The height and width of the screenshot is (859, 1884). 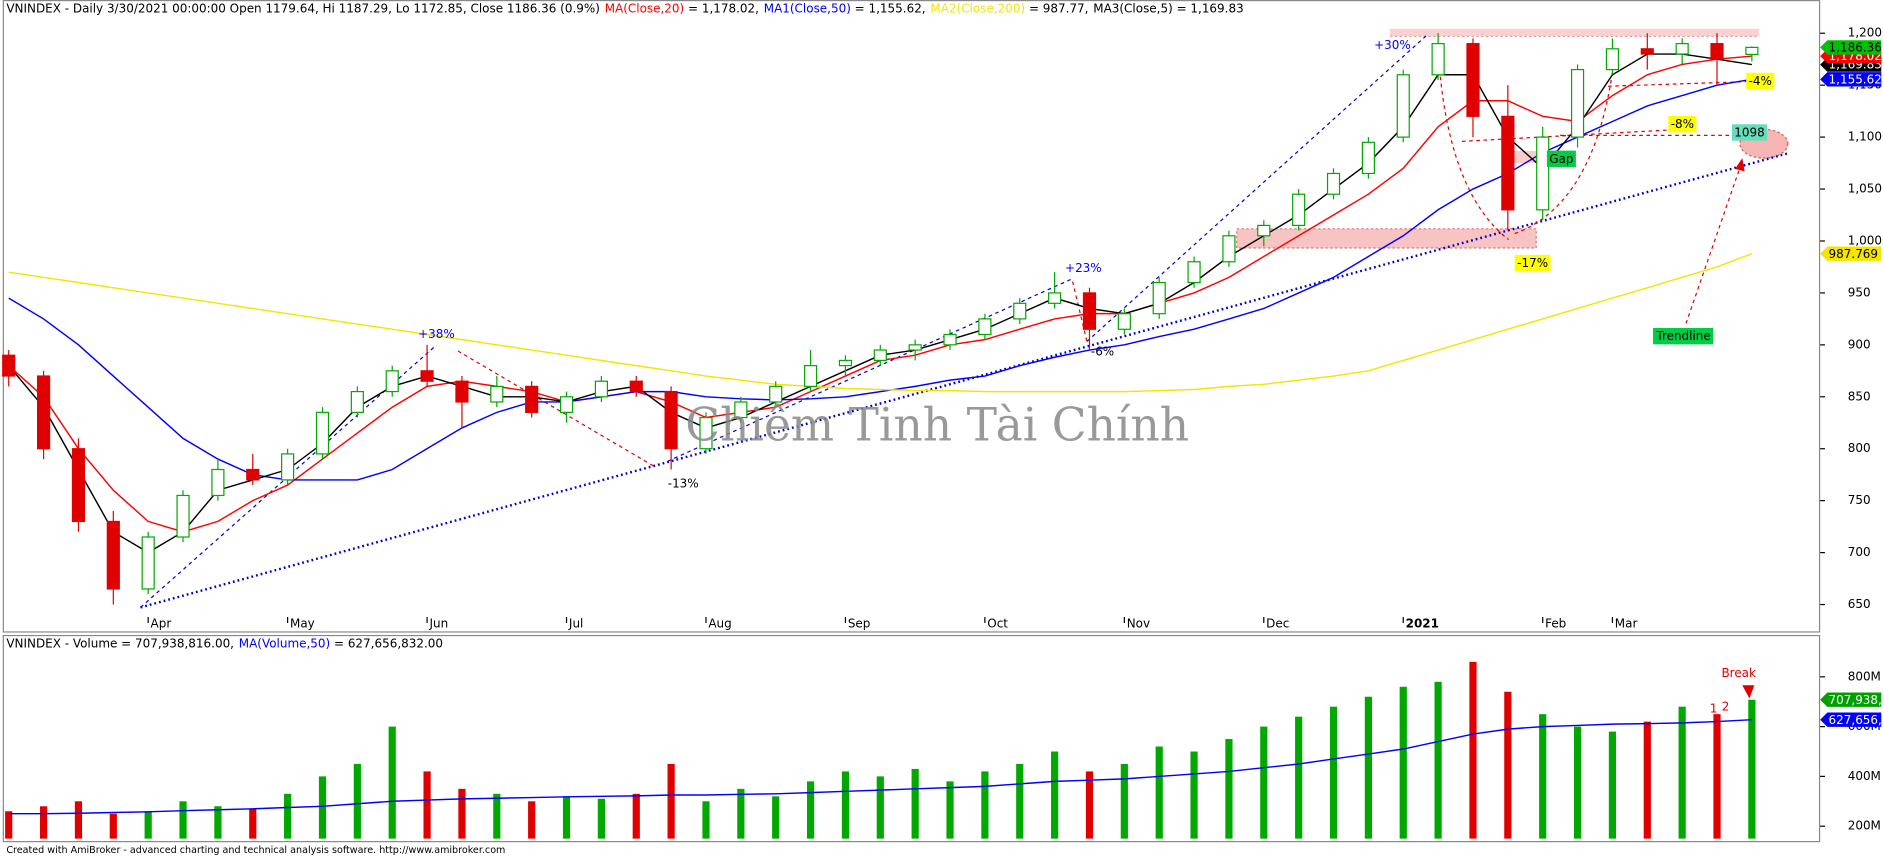 I want to click on annotation: -17%, so click(x=1532, y=263).